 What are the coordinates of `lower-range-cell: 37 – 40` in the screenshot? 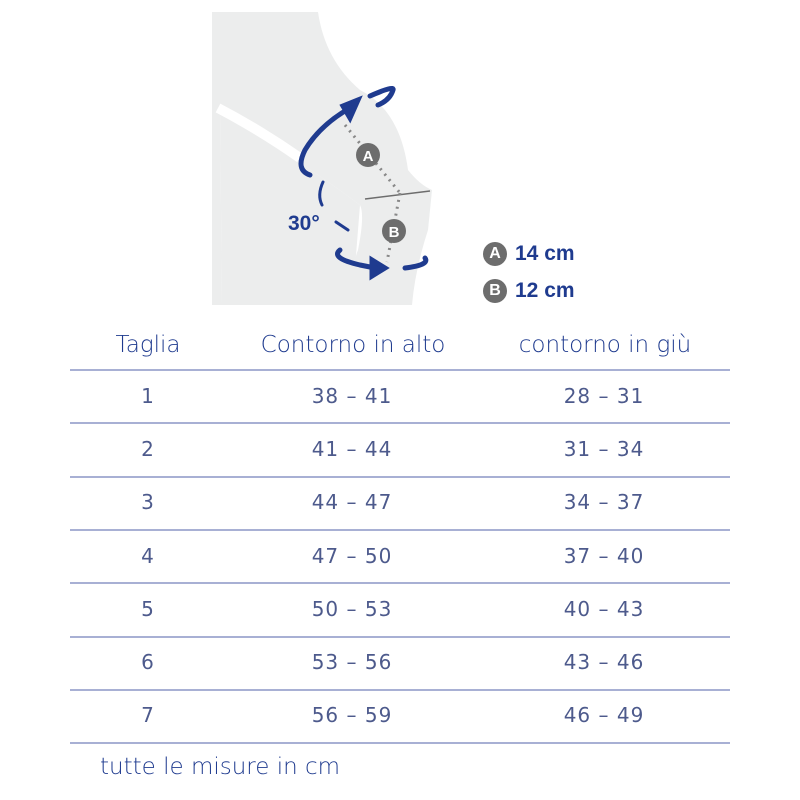 It's located at (604, 555).